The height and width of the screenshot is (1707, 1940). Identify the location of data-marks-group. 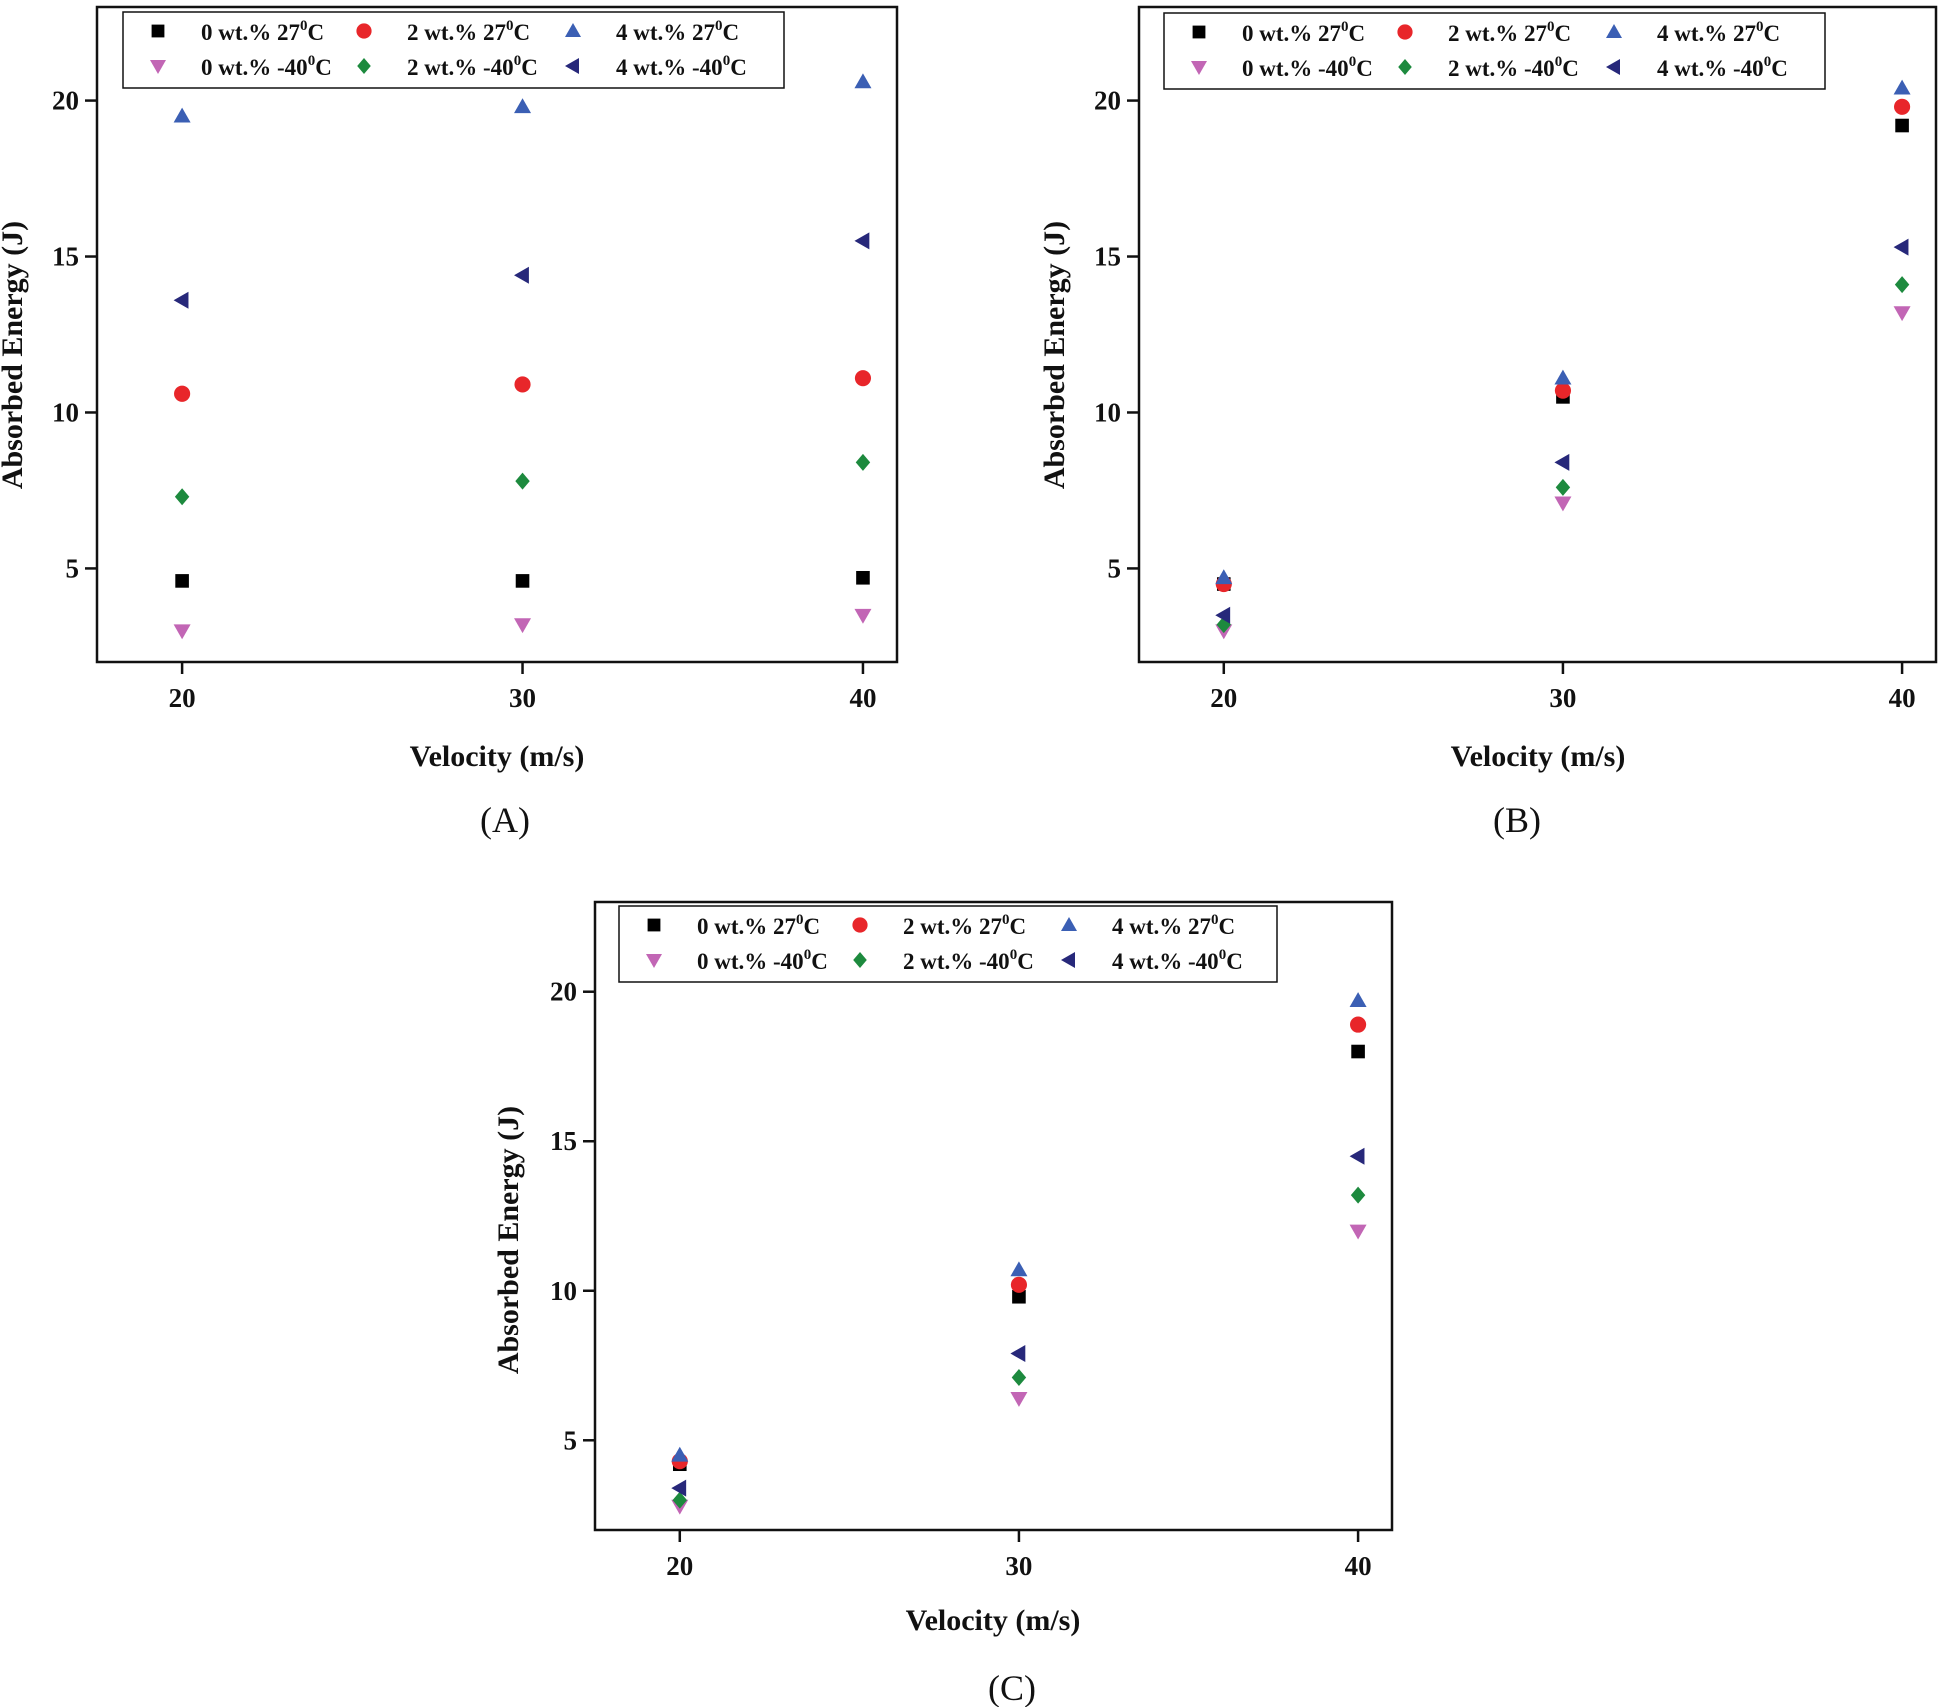
(1563, 359).